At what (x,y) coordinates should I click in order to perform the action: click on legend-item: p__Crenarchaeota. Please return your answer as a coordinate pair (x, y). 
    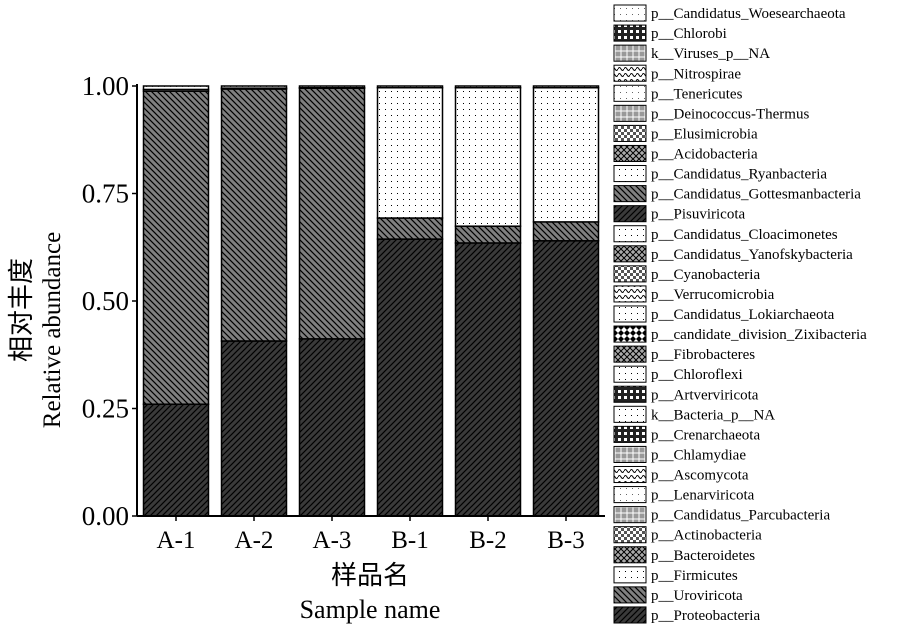
    Looking at the image, I should click on (686, 434).